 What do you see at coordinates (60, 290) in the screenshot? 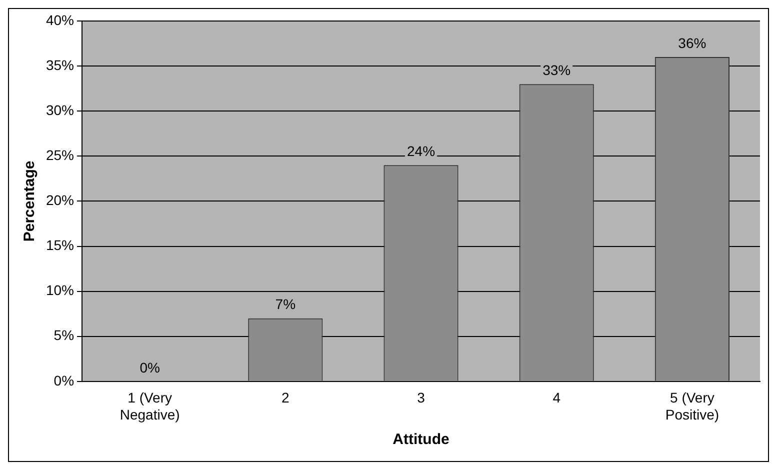
I see `y-tick-label: 10%` at bounding box center [60, 290].